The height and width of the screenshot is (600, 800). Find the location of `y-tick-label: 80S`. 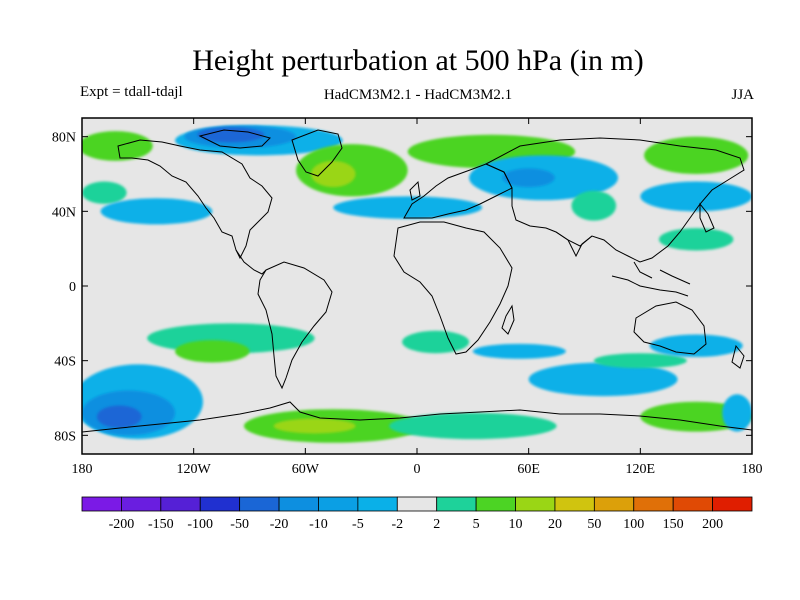

y-tick-label: 80S is located at coordinates (65, 436).